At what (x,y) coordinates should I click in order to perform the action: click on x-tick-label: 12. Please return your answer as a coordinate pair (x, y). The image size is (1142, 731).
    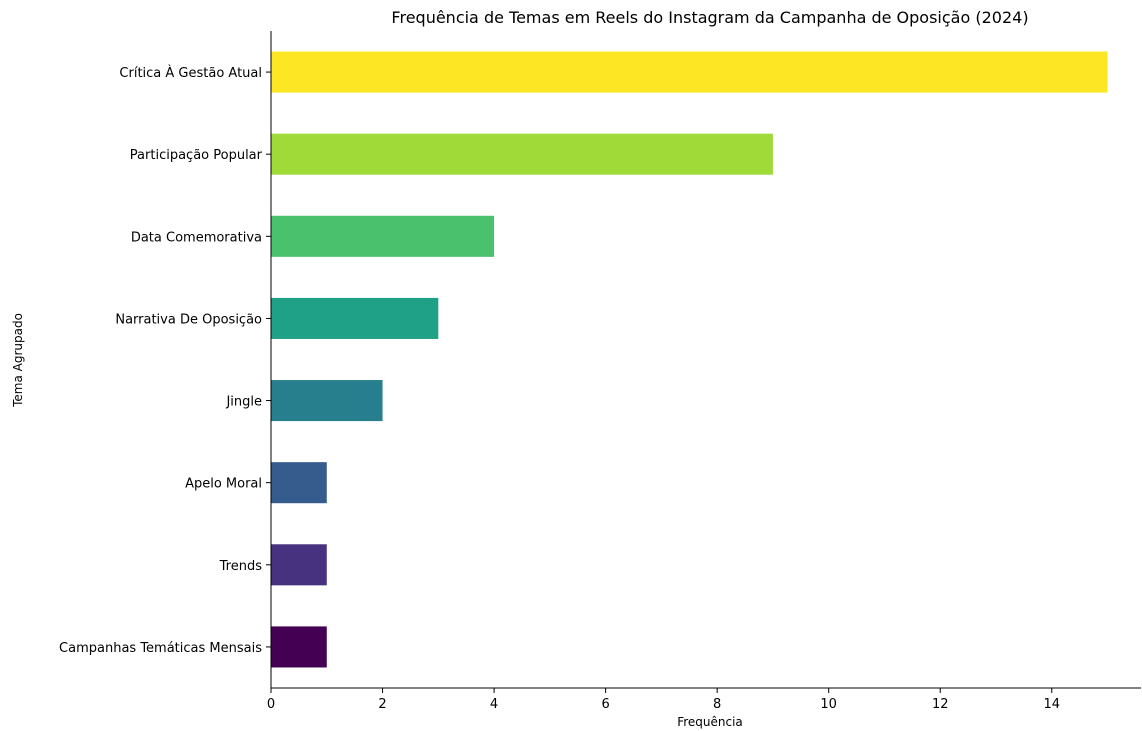
    Looking at the image, I should click on (940, 704).